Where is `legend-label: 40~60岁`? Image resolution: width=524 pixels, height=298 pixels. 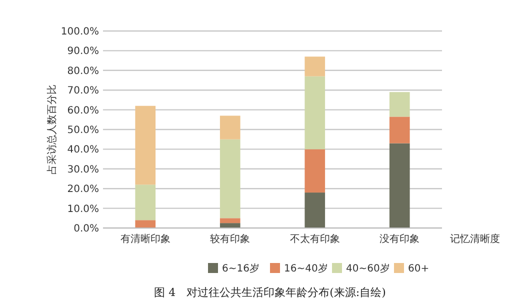 legend-label: 40~60岁 is located at coordinates (368, 268).